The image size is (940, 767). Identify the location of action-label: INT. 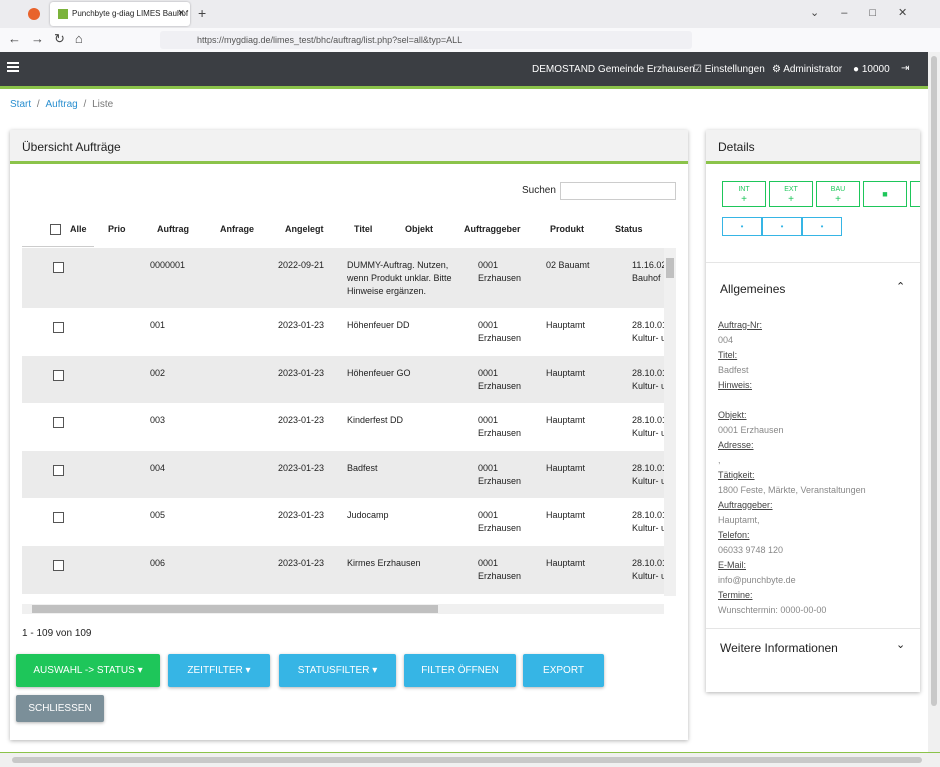
(744, 189).